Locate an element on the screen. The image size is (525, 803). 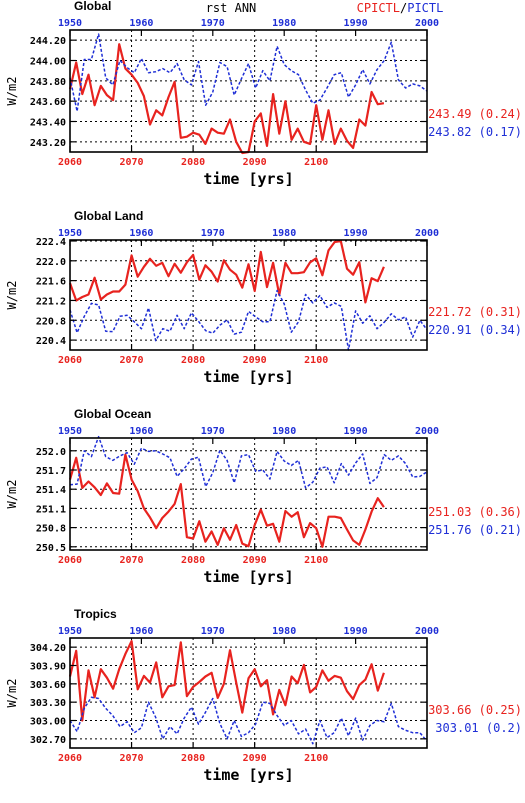
y-tick-label: 303.30 is located at coordinates (48, 703).